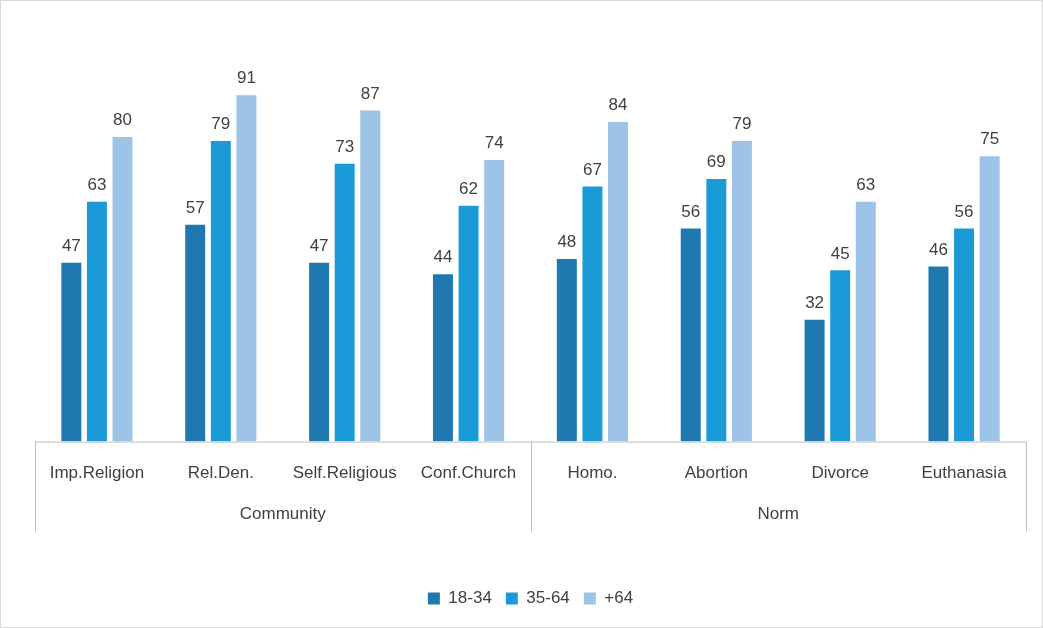 This screenshot has width=1043, height=628. I want to click on x-tick-label: Divorce, so click(840, 473).